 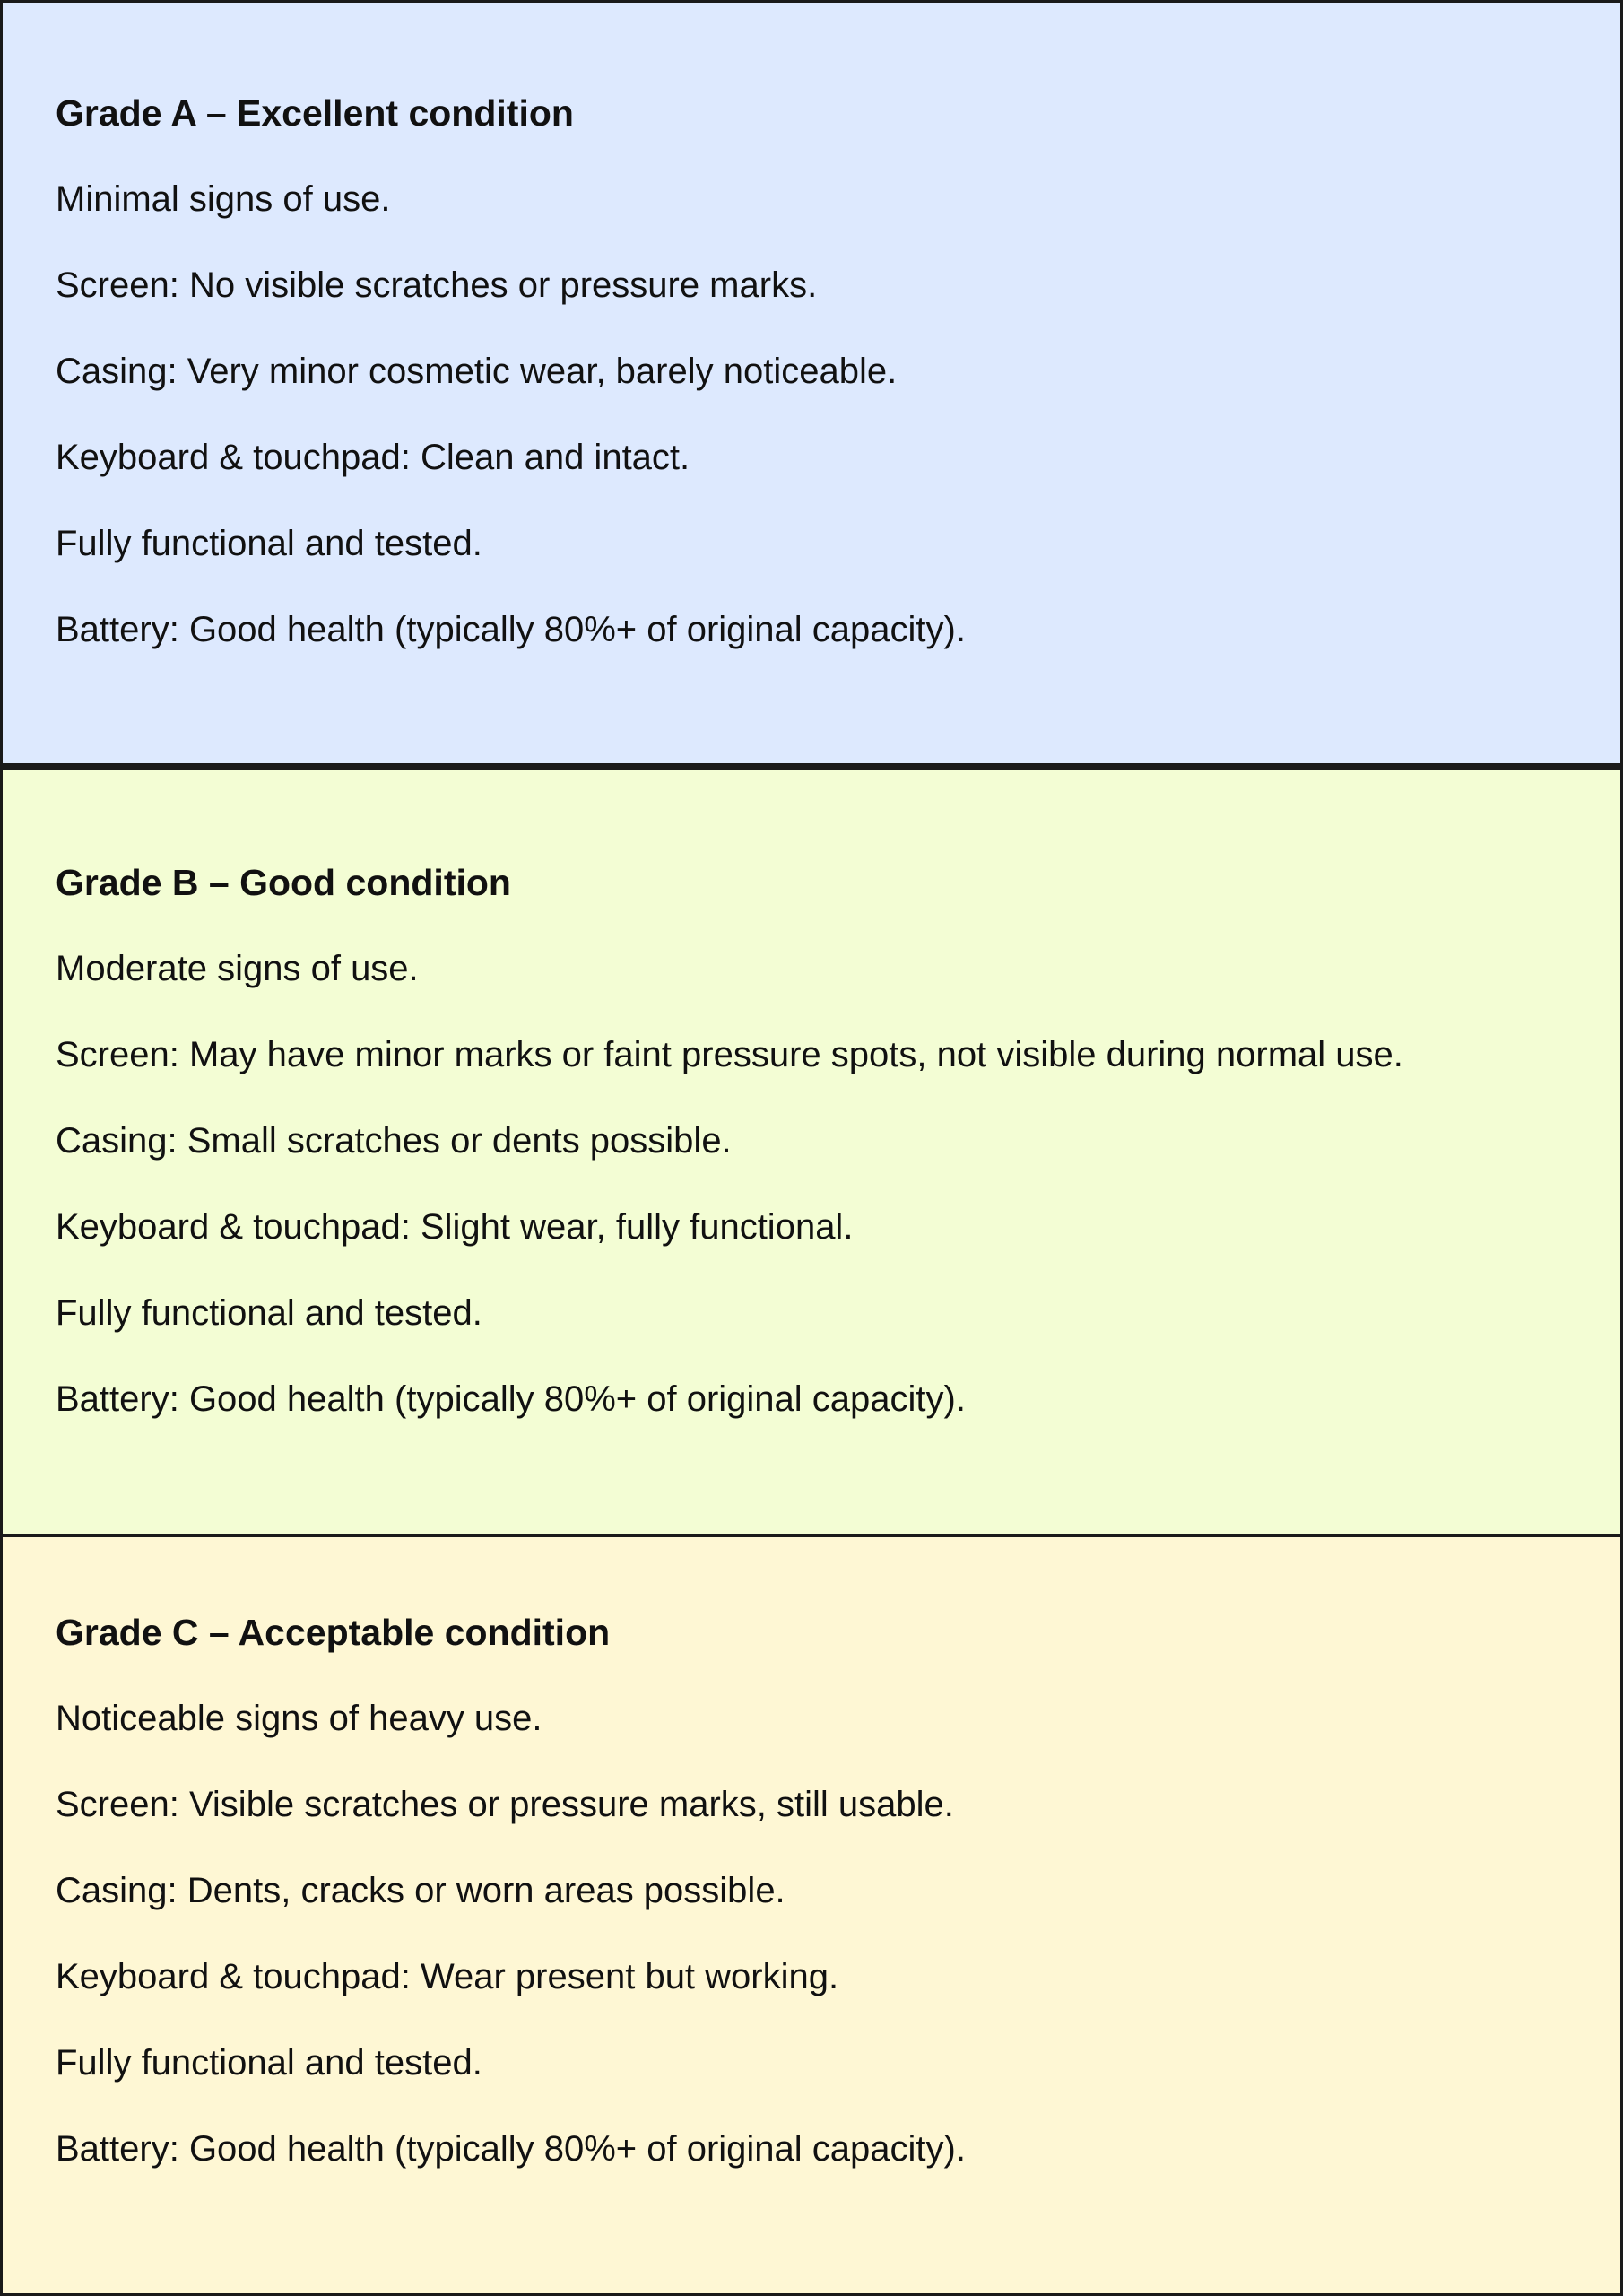 I want to click on grade-b-line: Moderate signs of use., so click(x=238, y=968).